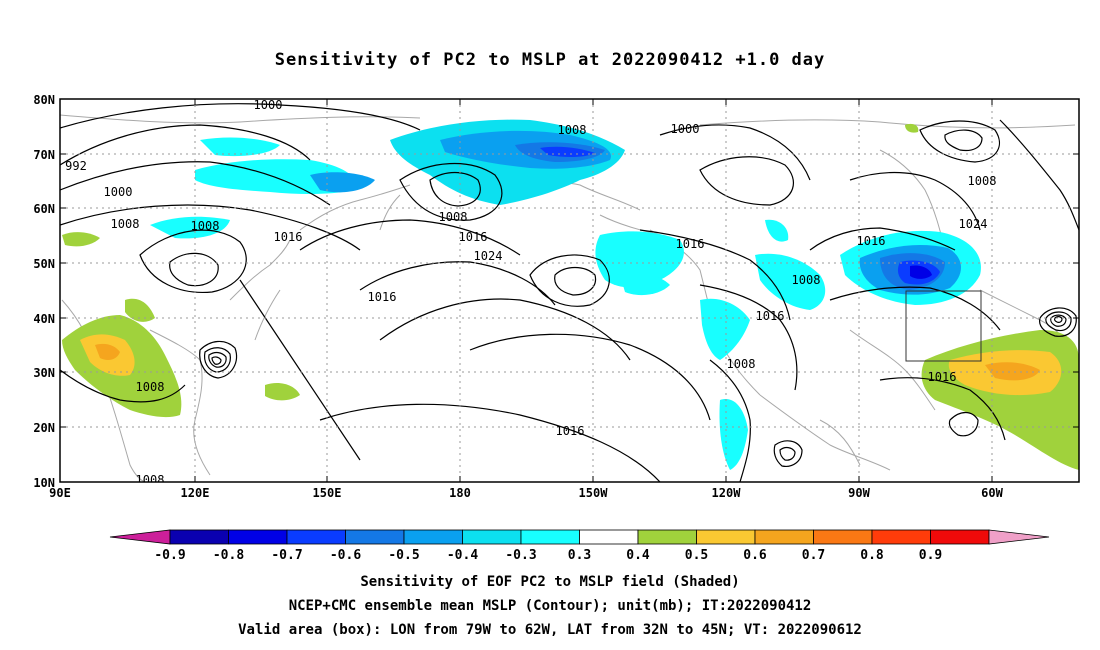  What do you see at coordinates (859, 493) in the screenshot?
I see `lon-label: 90W` at bounding box center [859, 493].